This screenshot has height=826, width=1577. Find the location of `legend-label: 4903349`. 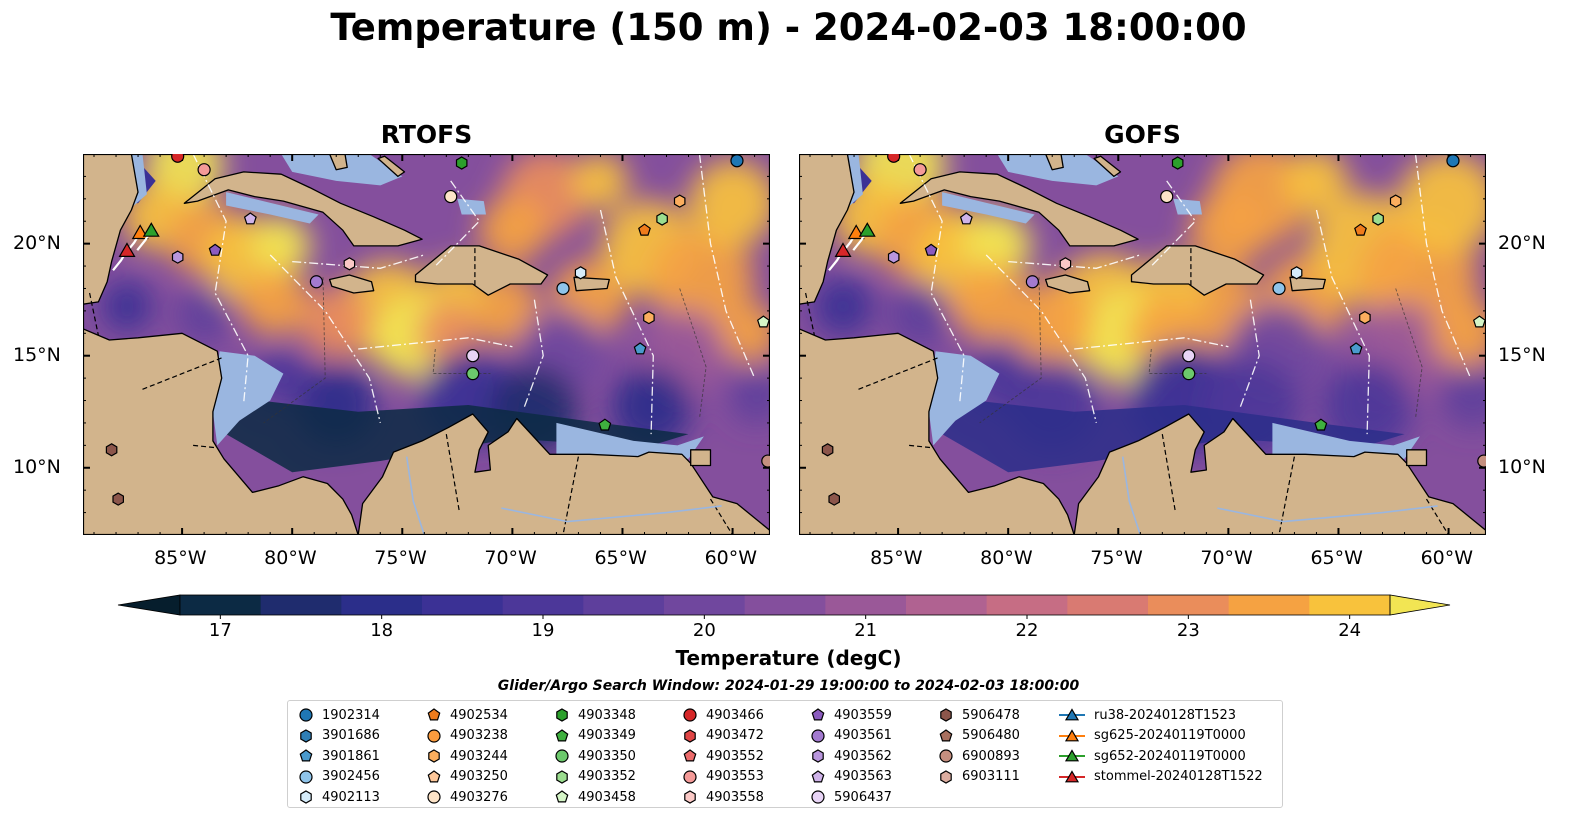

legend-label: 4903349 is located at coordinates (607, 735).